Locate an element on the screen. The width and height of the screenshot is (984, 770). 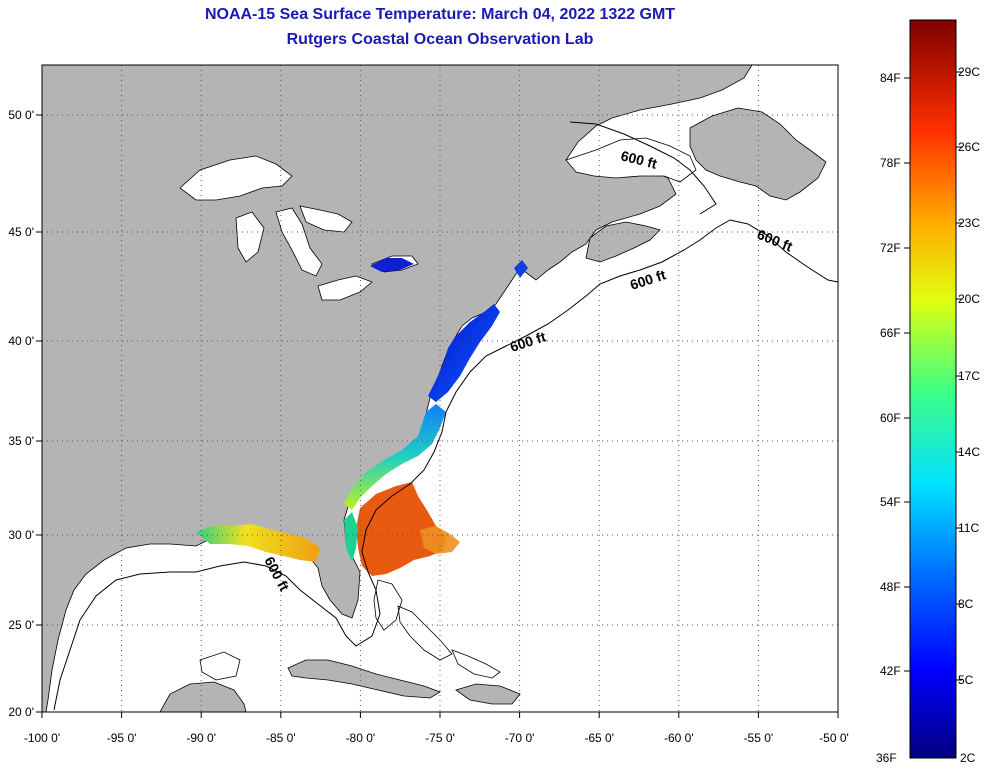
colorbar-c-label: 29C is located at coordinates (969, 72).